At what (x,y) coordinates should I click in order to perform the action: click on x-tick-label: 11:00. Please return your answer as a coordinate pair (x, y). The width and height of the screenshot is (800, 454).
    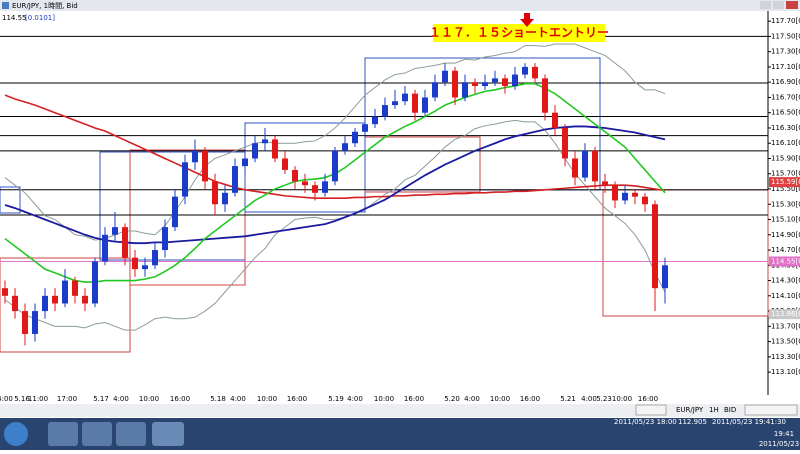
    Looking at the image, I should click on (38, 399).